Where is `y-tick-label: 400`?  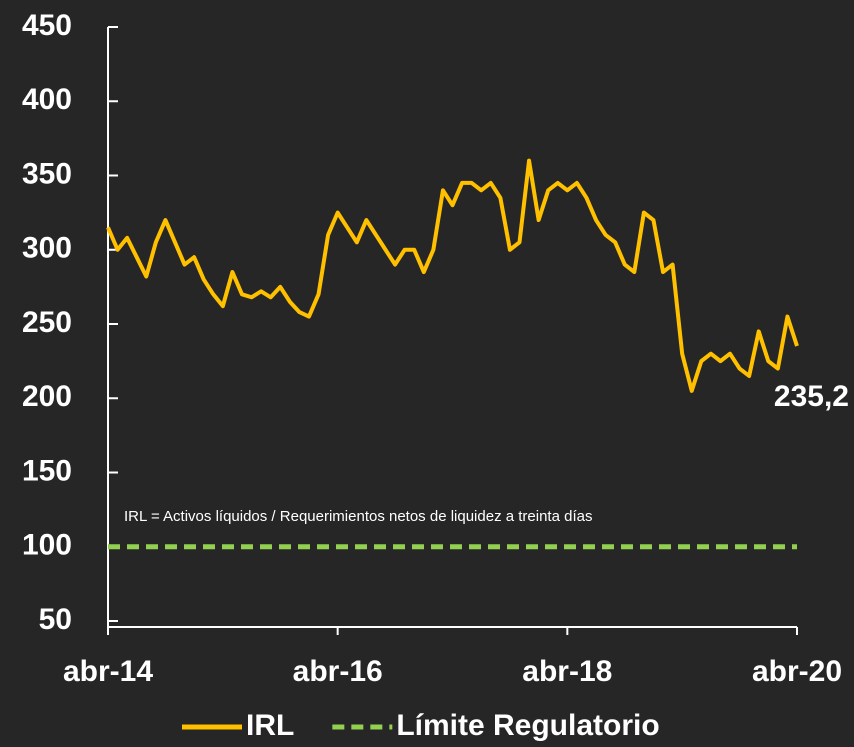 y-tick-label: 400 is located at coordinates (47, 99).